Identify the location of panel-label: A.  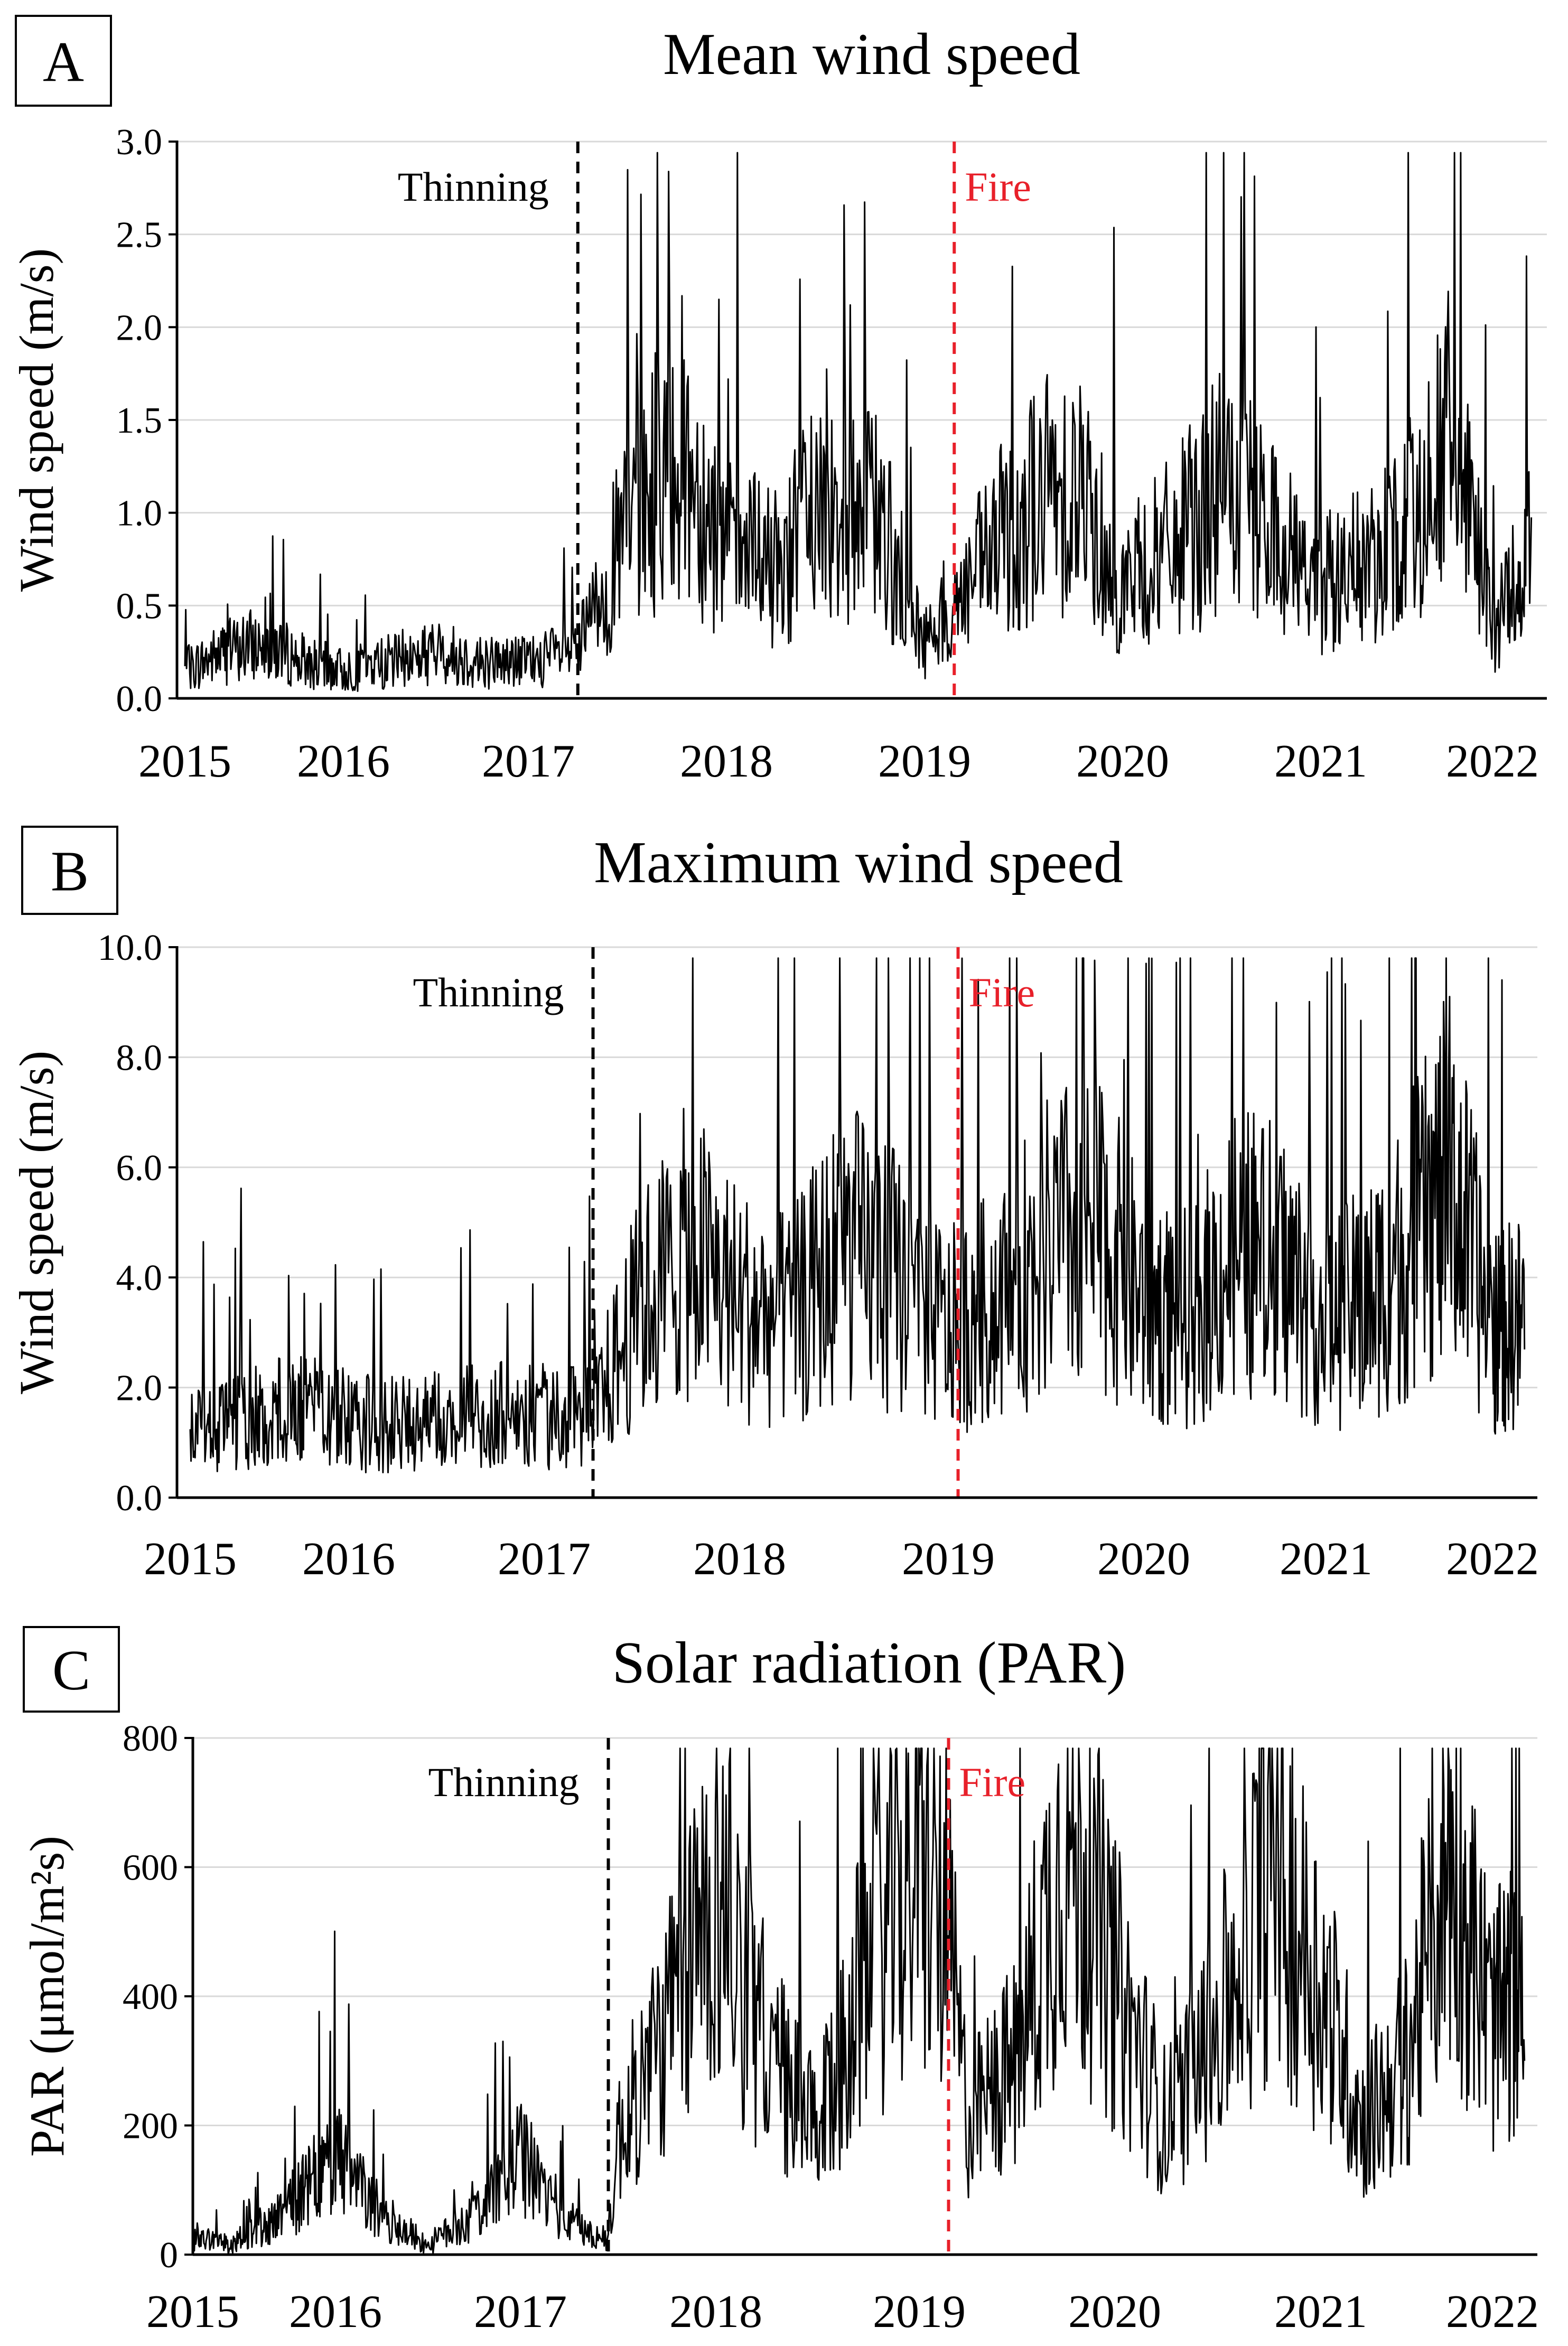
(63, 62).